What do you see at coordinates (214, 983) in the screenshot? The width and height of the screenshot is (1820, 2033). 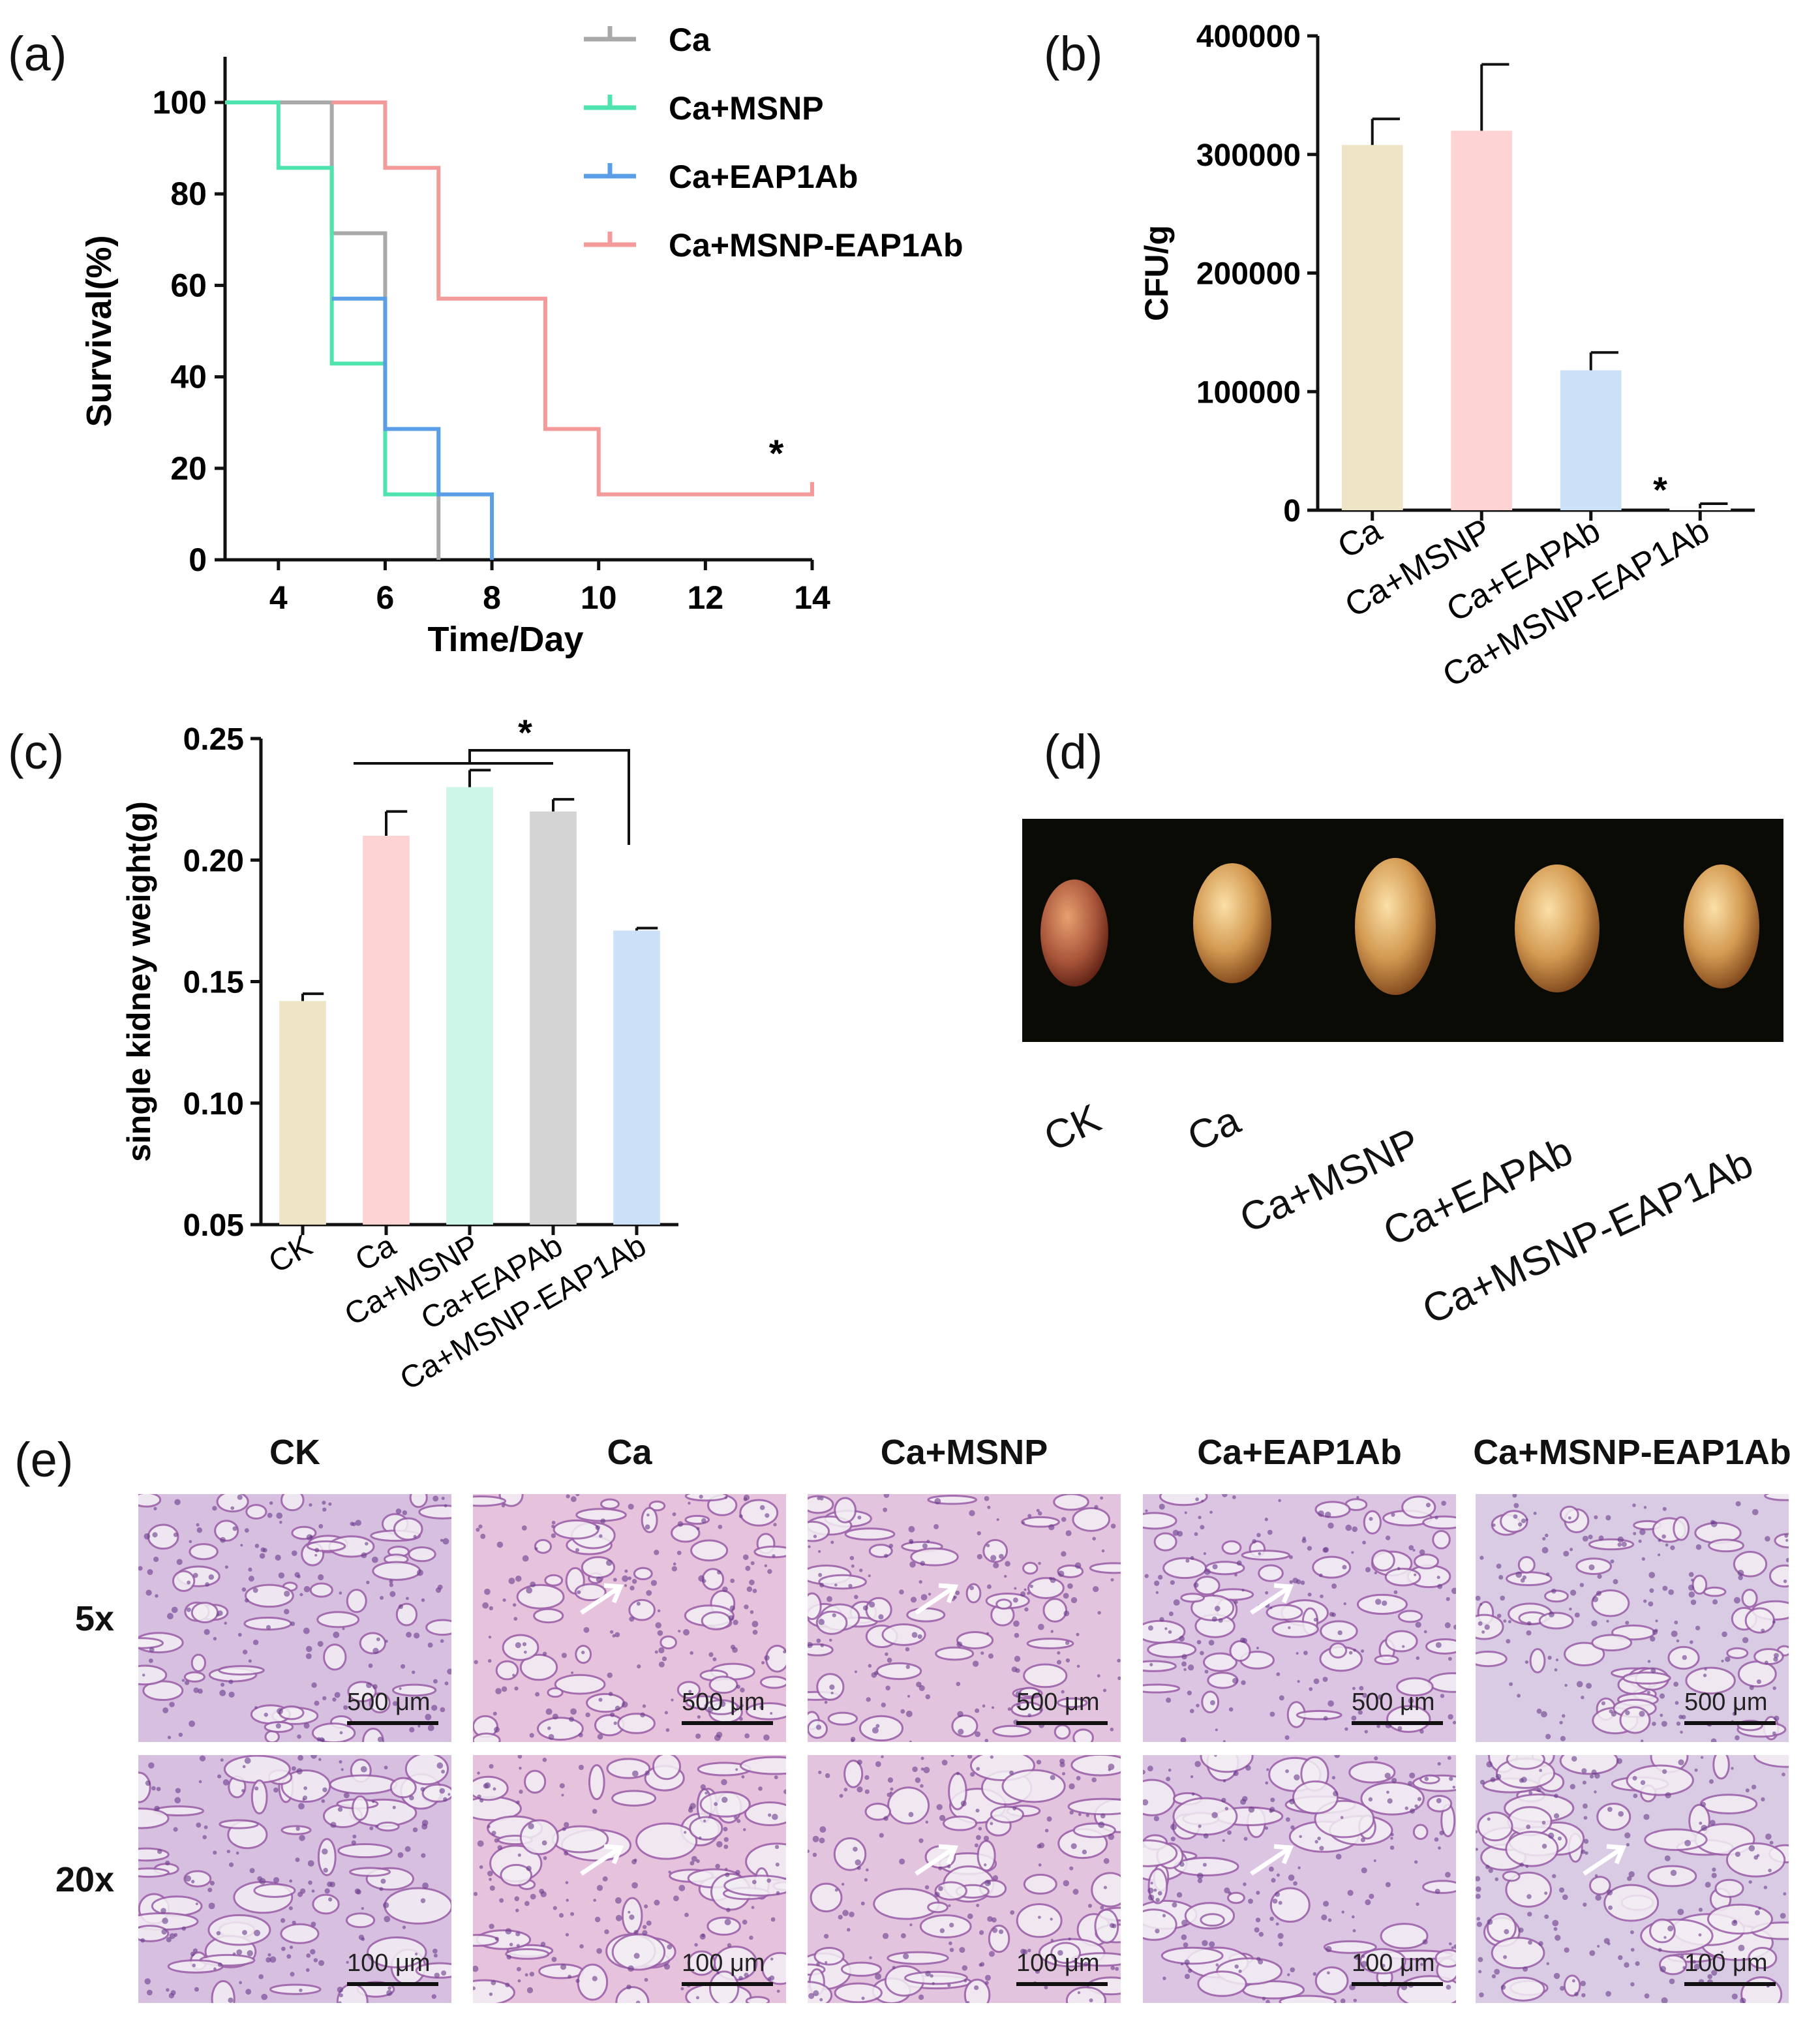 I see `y-tick-label: 0.15` at bounding box center [214, 983].